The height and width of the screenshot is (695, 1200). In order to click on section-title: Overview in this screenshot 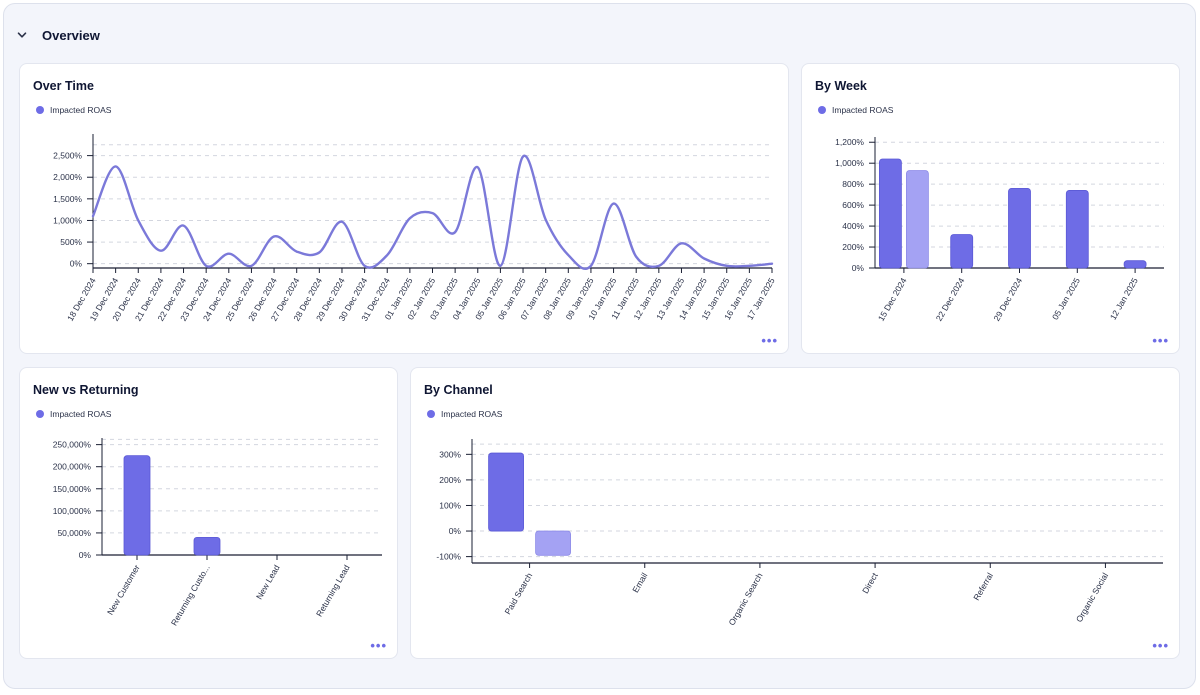, I will do `click(71, 35)`.